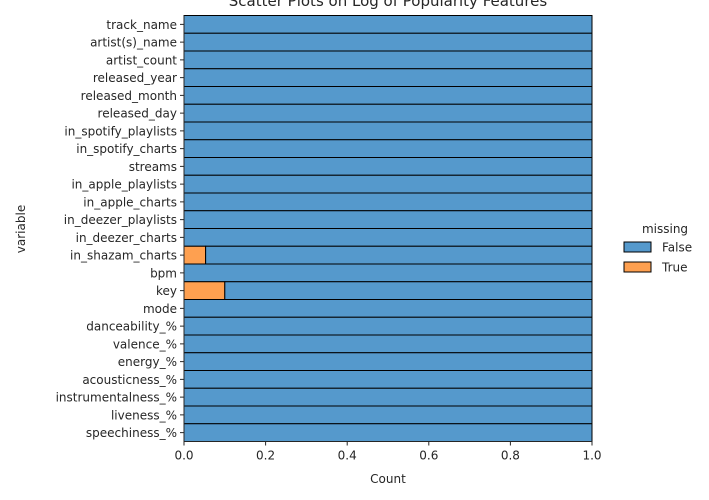 This screenshot has width=709, height=500. Describe the element at coordinates (265, 456) in the screenshot. I see `x-tick-label: 0.2` at that location.